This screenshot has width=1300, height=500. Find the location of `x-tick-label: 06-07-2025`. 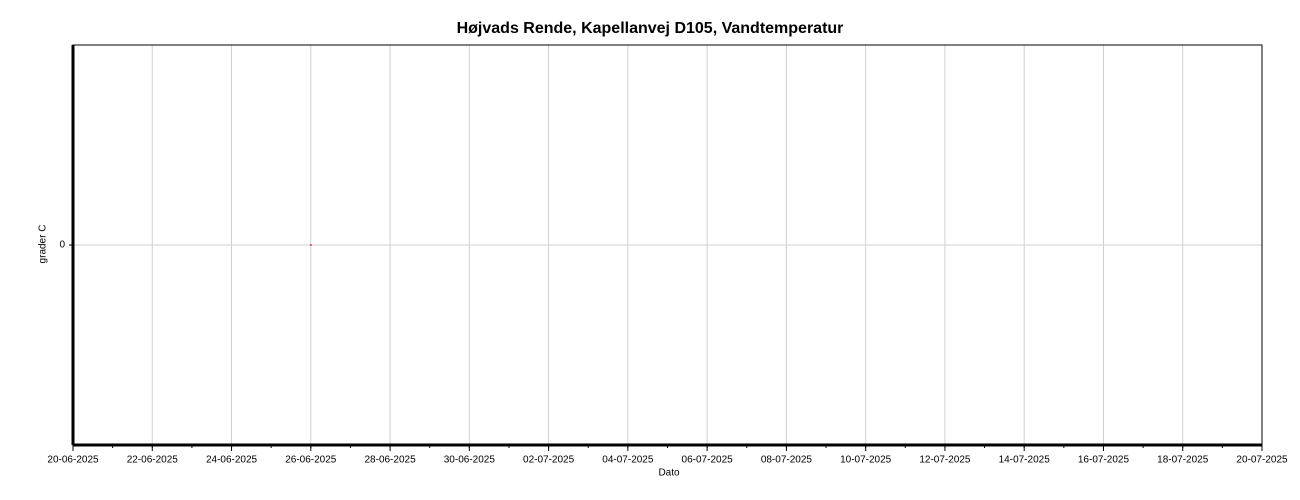

x-tick-label: 06-07-2025 is located at coordinates (708, 460).